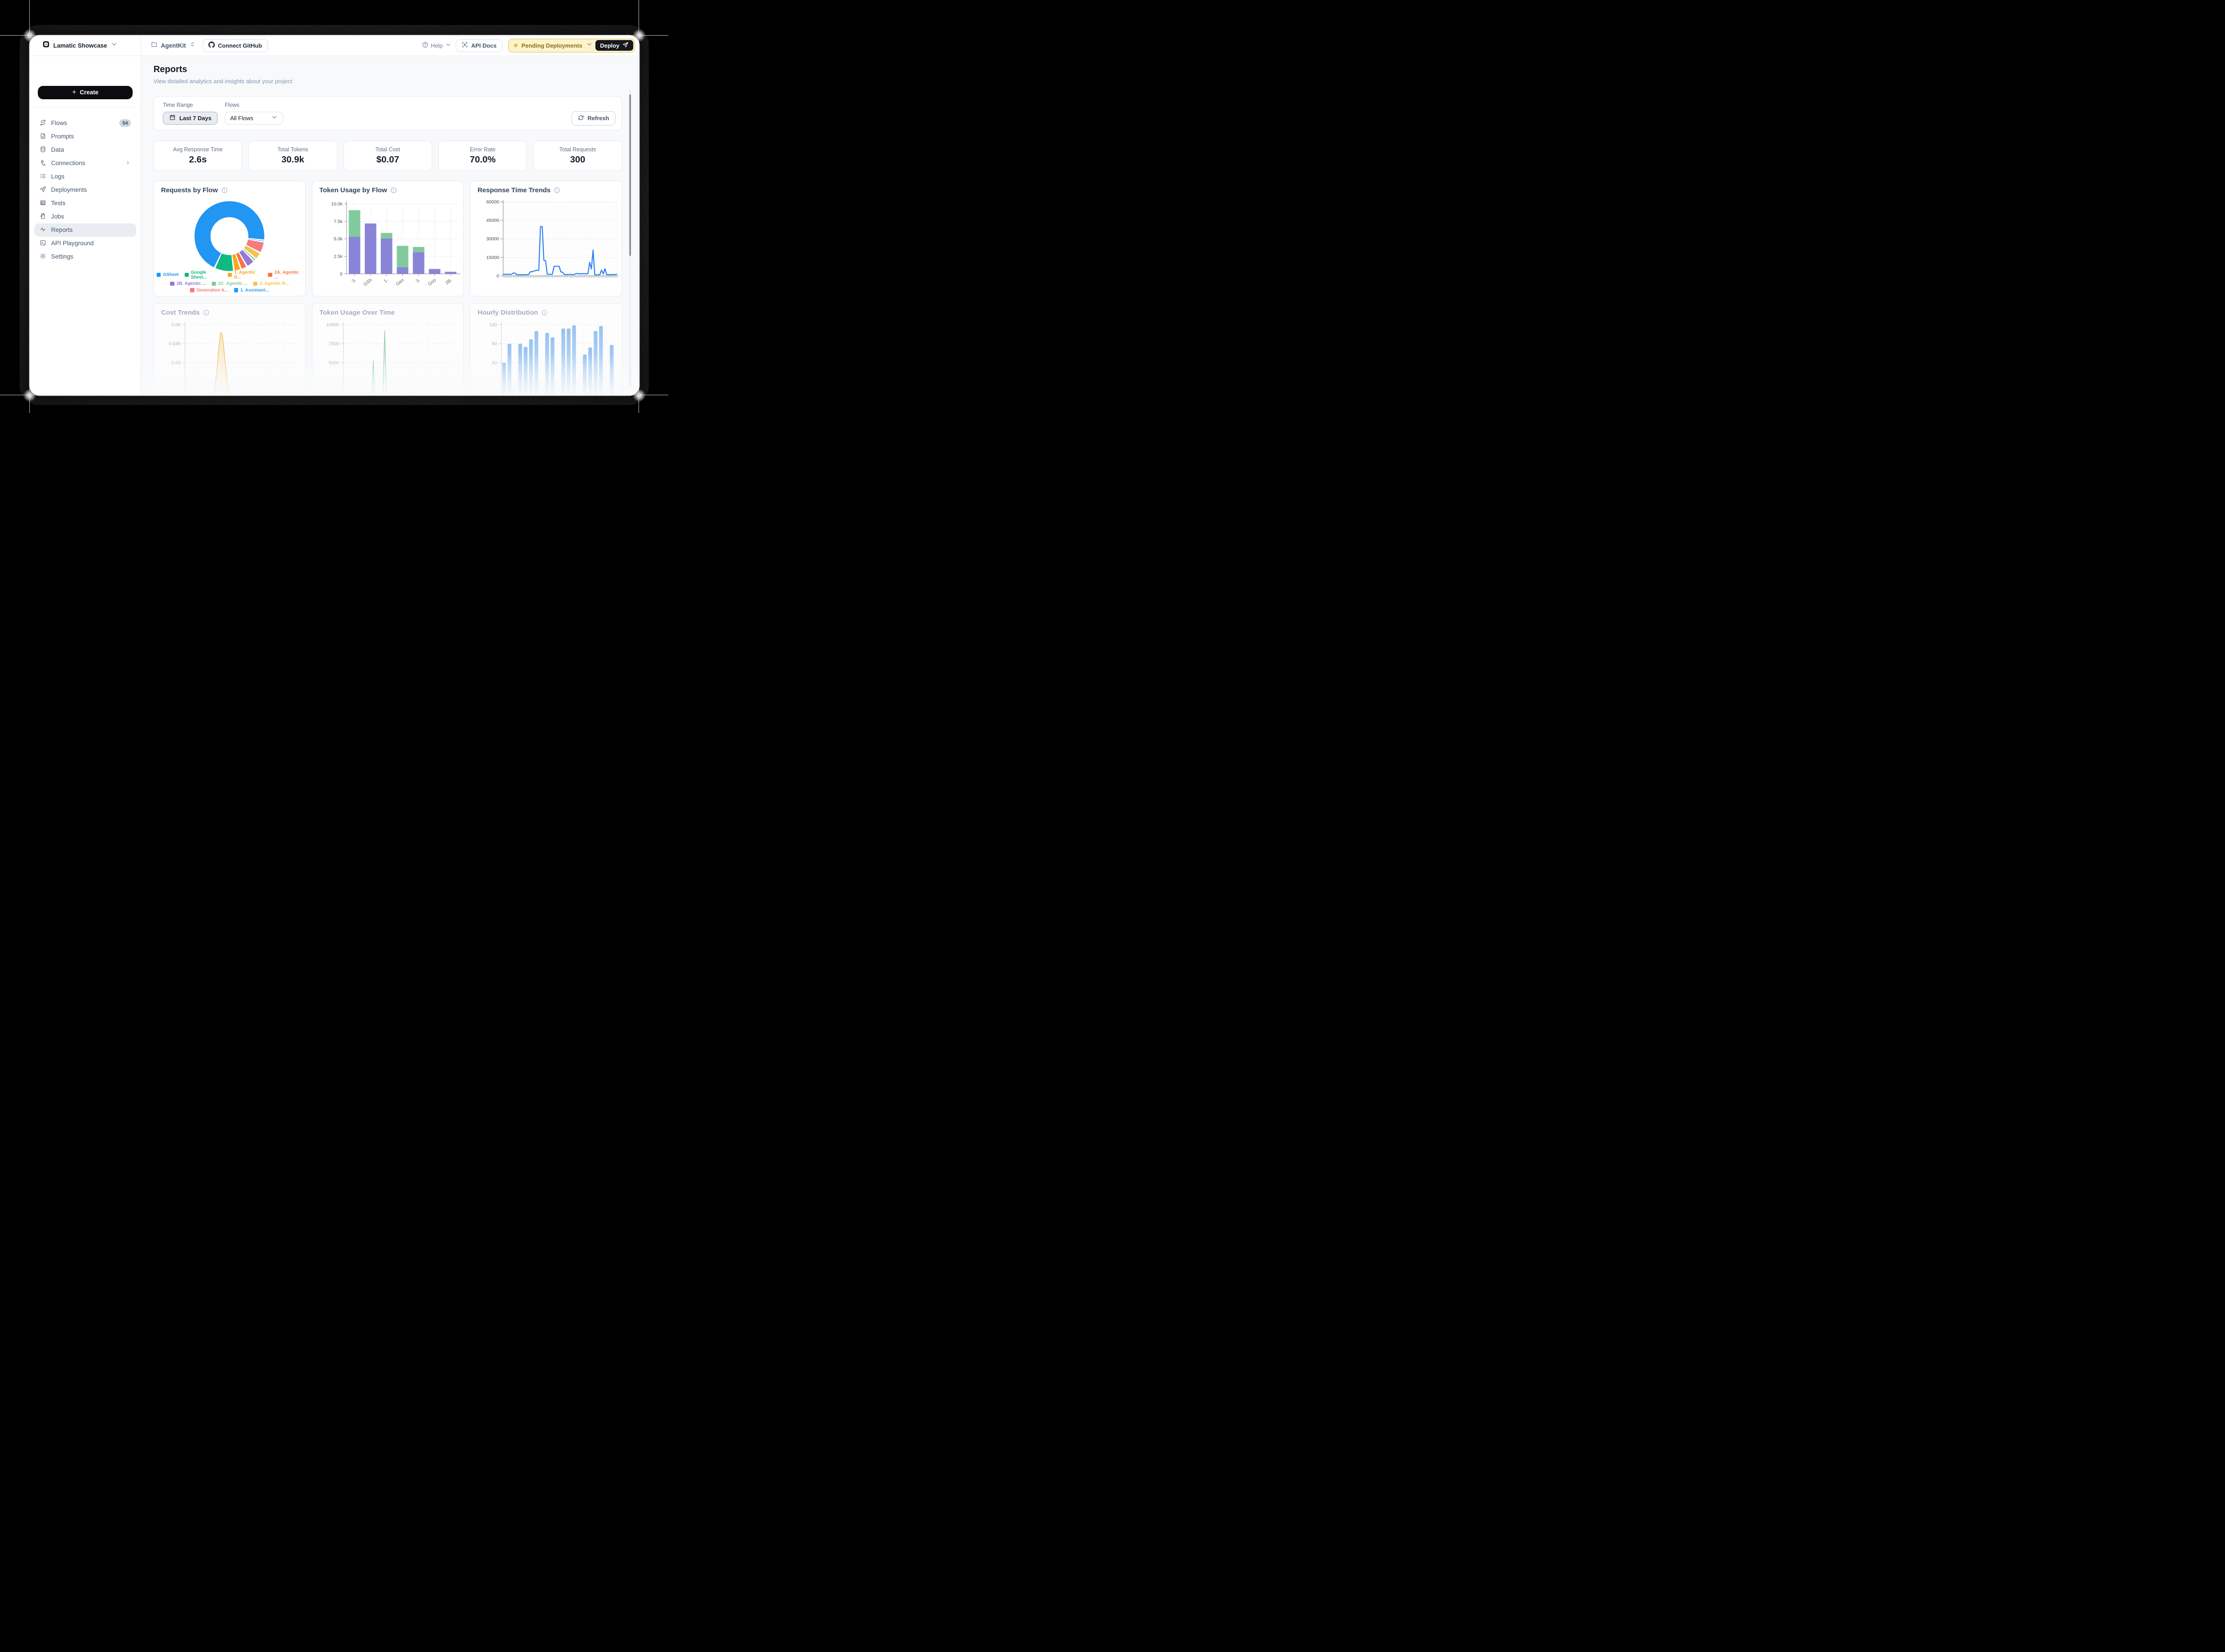 Image resolution: width=2225 pixels, height=1652 pixels. Describe the element at coordinates (388, 149) in the screenshot. I see `stat-label: Total Cost` at that location.